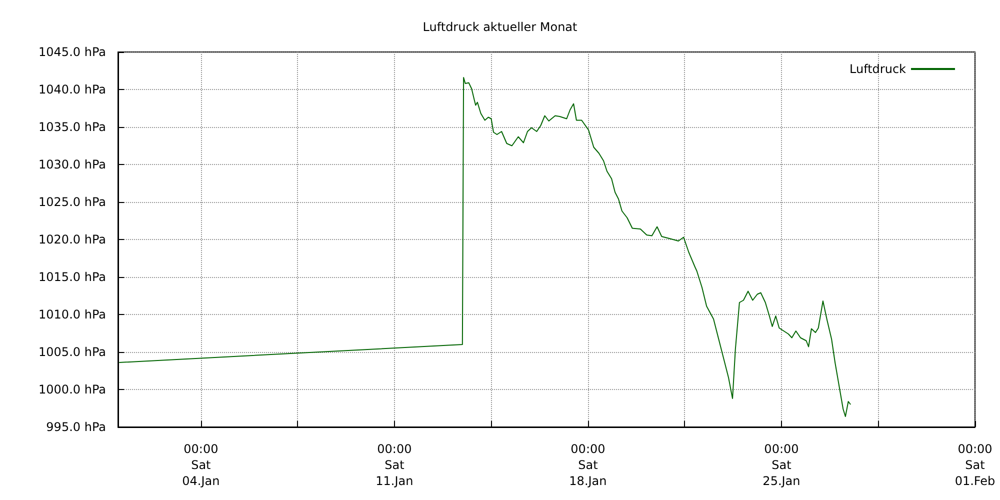 The height and width of the screenshot is (500, 1000). I want to click on y-tick-label: 995.0 hPa, so click(76, 427).